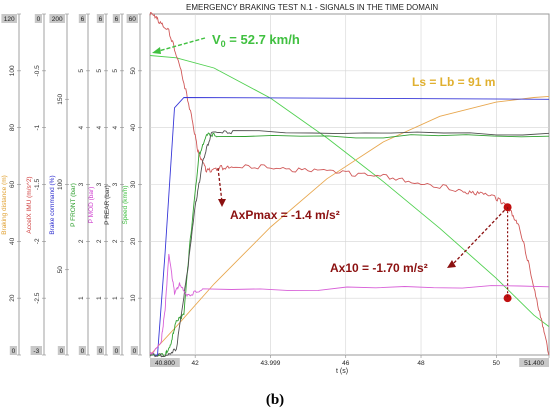 The width and height of the screenshot is (550, 417). Describe the element at coordinates (285, 215) in the screenshot. I see `axpmax-label: AxPmax = -1.4 m/s²` at that location.